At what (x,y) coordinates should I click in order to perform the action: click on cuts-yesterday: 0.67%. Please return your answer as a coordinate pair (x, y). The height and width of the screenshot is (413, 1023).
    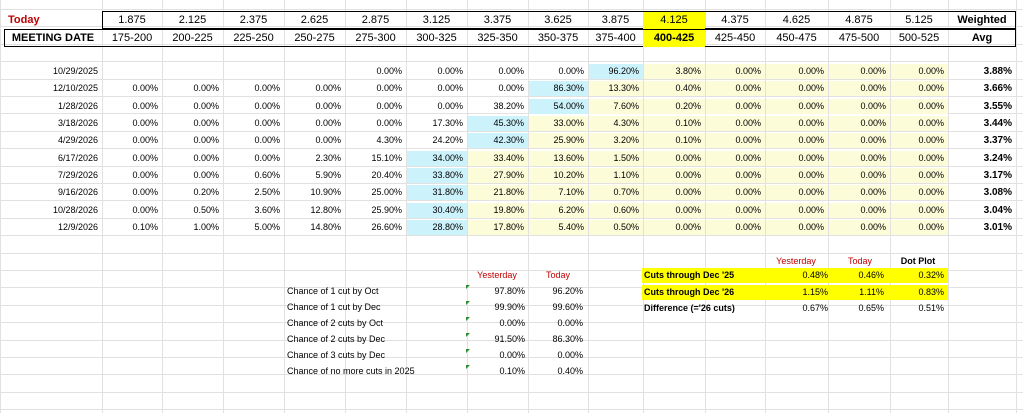
    Looking at the image, I should click on (815, 308).